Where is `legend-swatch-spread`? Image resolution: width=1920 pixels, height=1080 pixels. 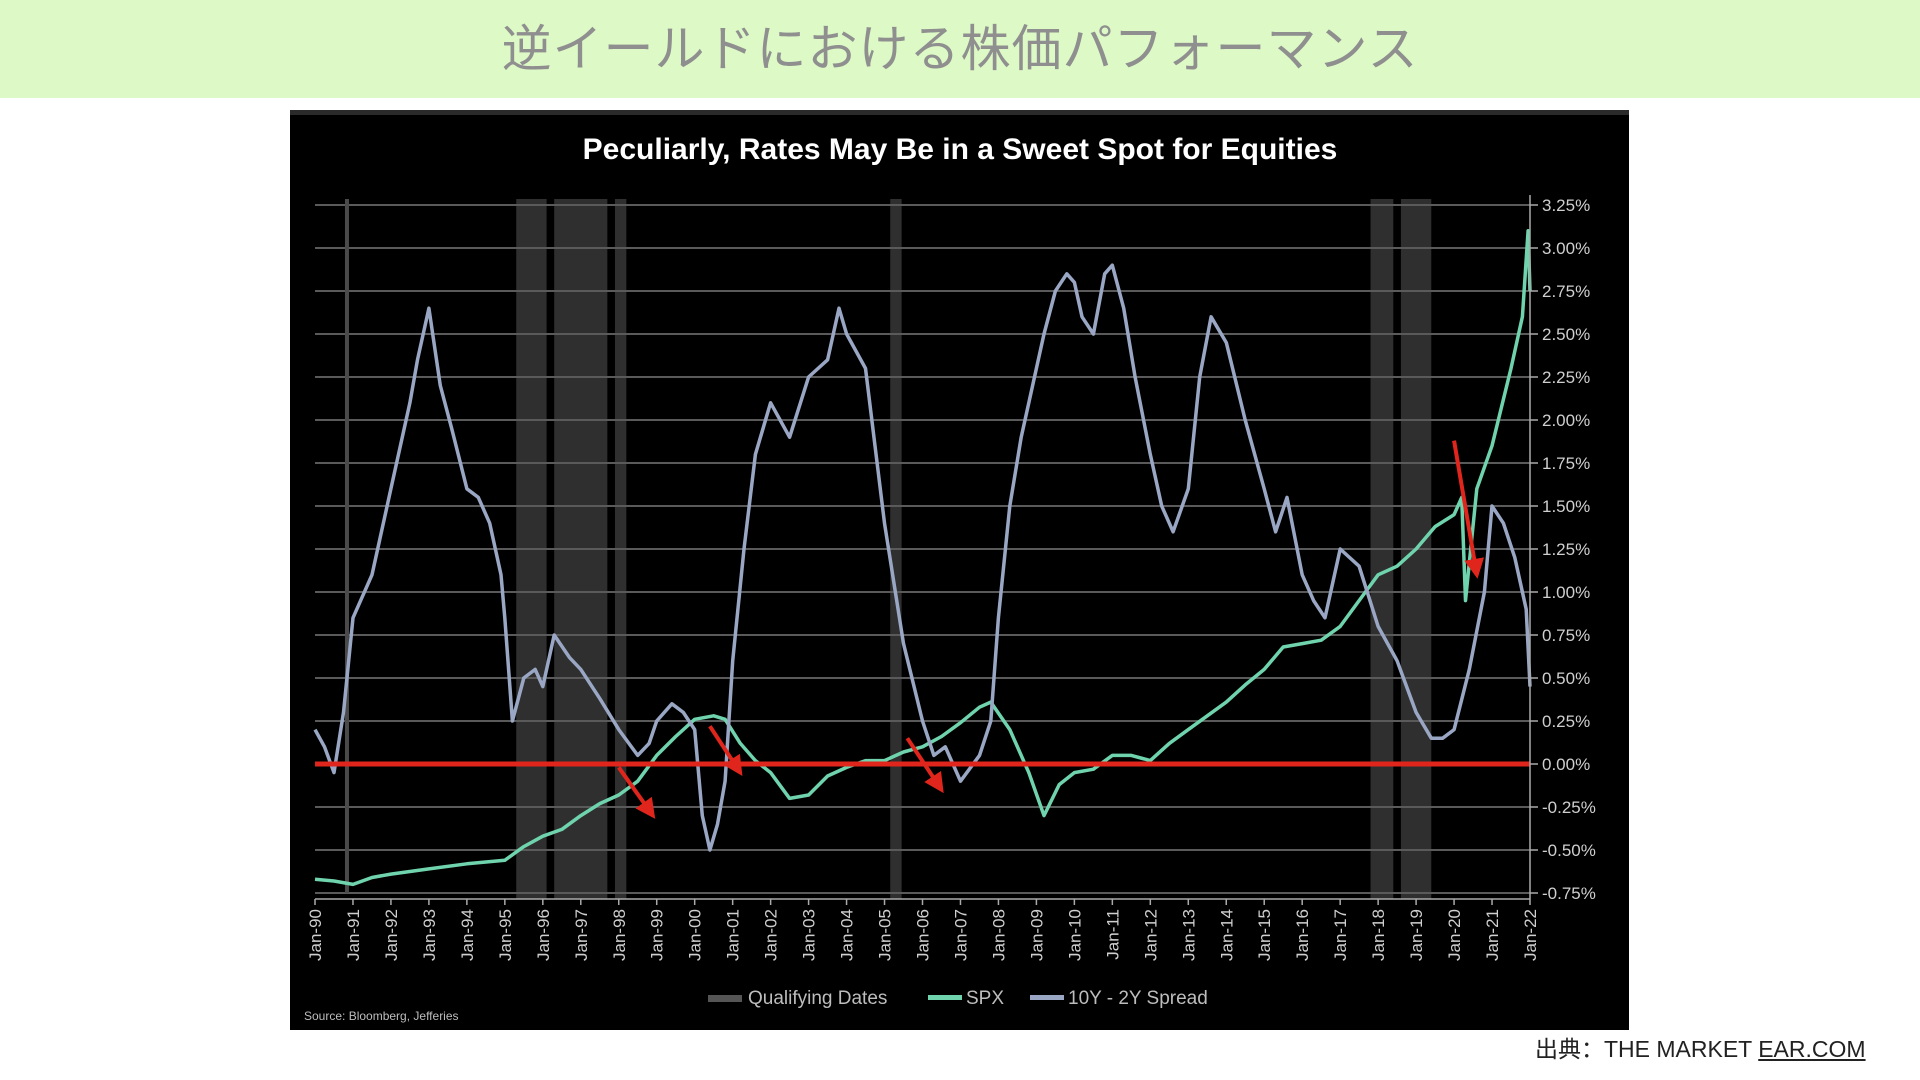
legend-swatch-spread is located at coordinates (1047, 997).